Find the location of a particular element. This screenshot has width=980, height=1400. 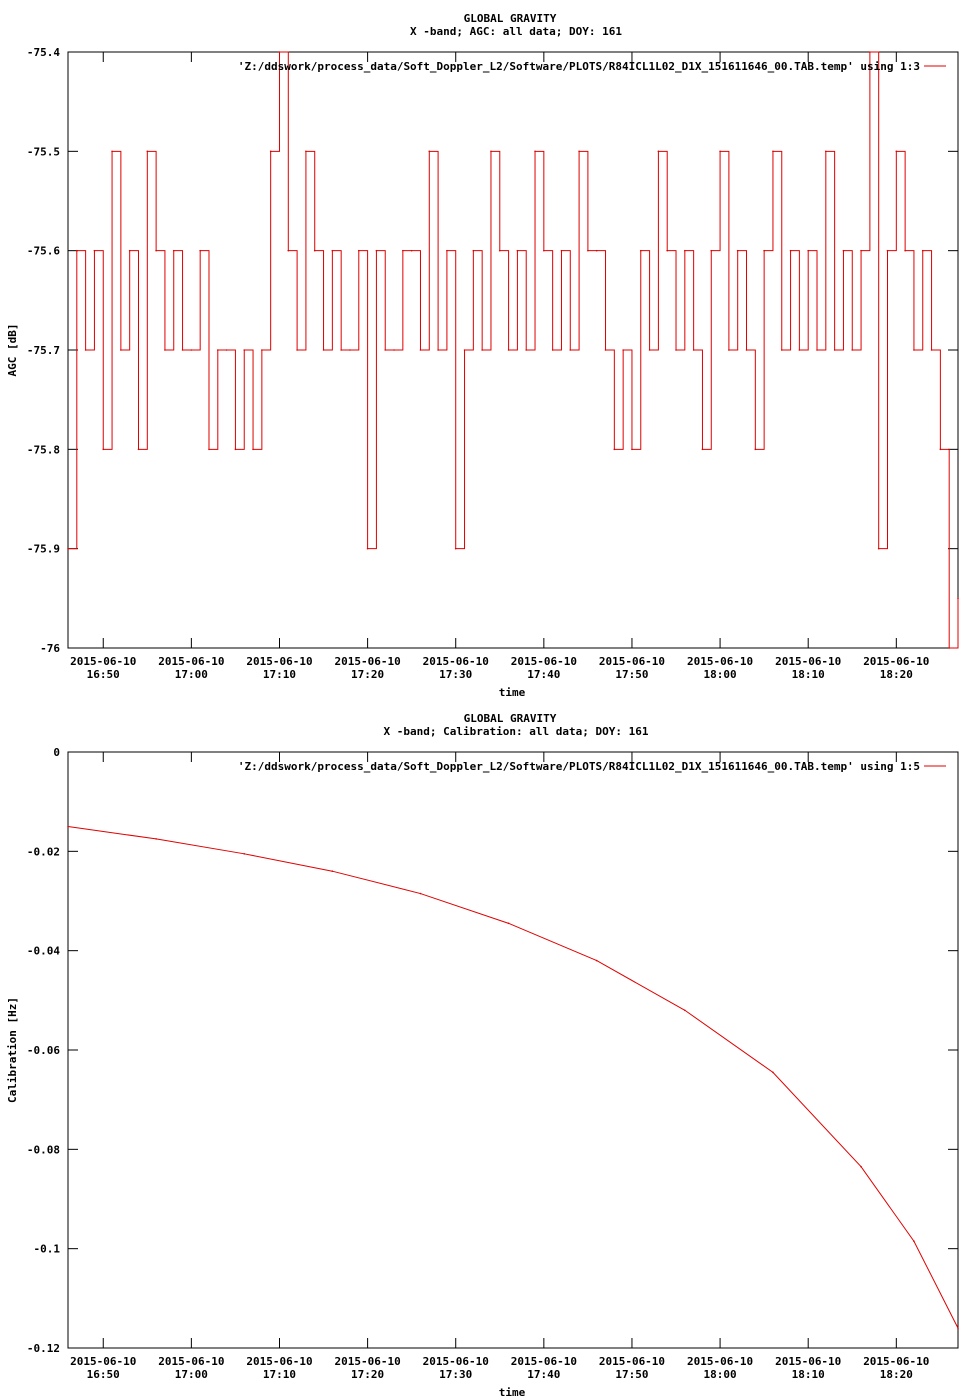

y-axis-label: Calibration [Hz] is located at coordinates (12, 1050).